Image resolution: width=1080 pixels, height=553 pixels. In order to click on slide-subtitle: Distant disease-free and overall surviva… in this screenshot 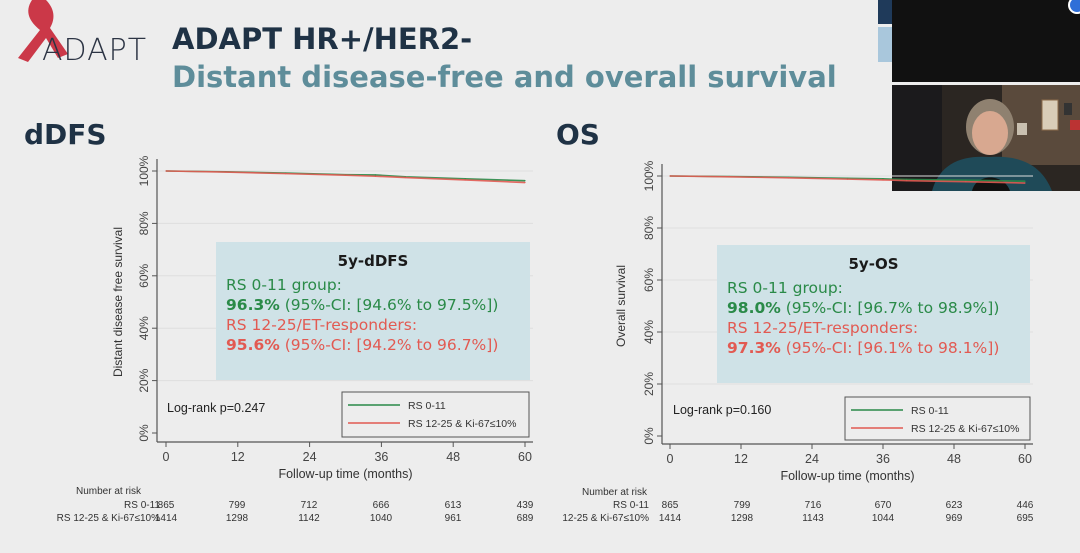, I will do `click(504, 77)`.